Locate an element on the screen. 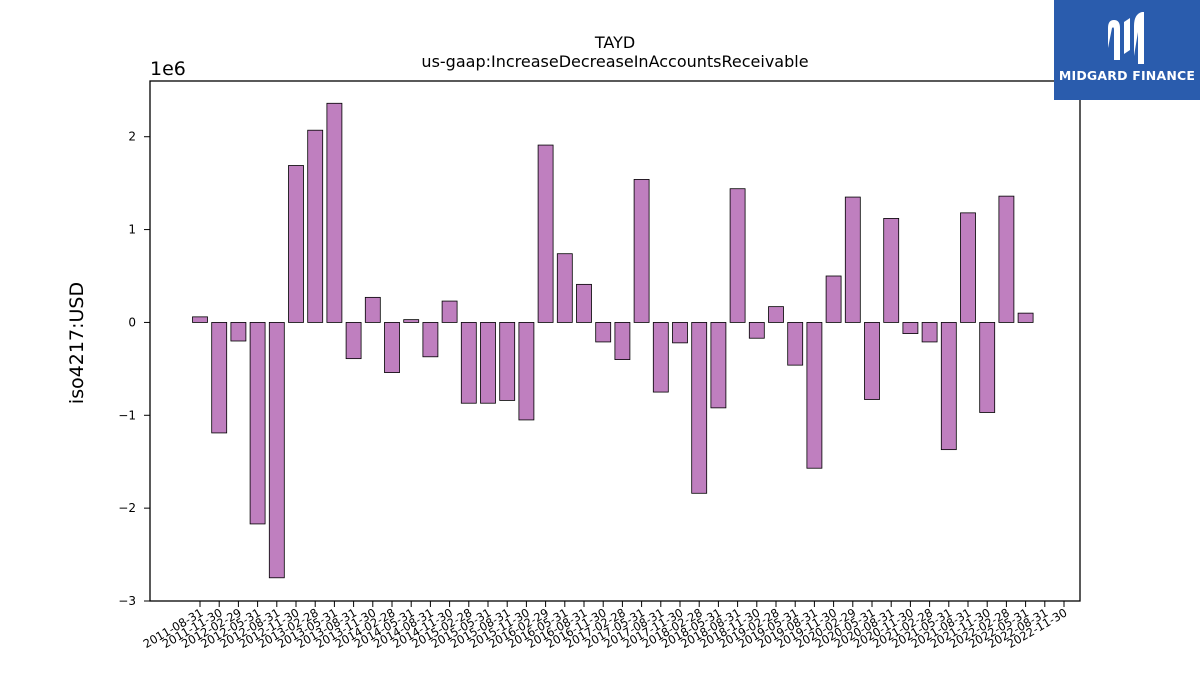 This screenshot has height=675, width=1200. y-ticks-group: −3 −2 −1 0 1 2 is located at coordinates (134, 369).